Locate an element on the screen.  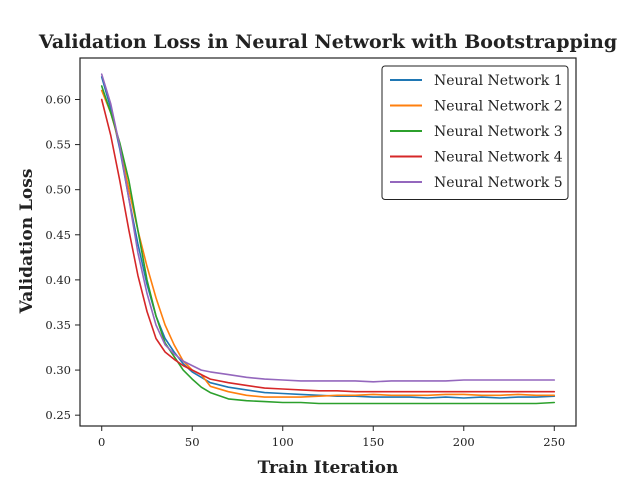
x-tick-label: 0 is located at coordinates (101, 442).